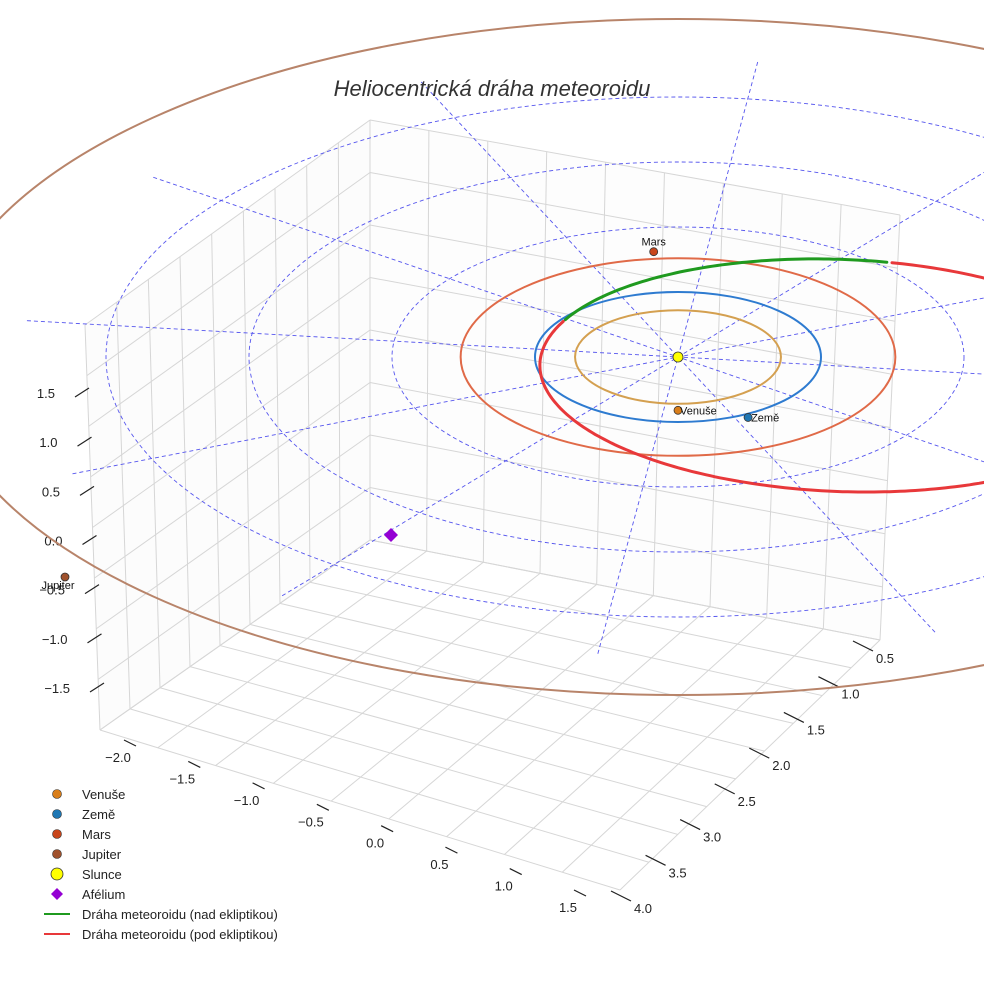 This screenshot has height=984, width=984. Describe the element at coordinates (57, 894) in the screenshot. I see `legend-swatch-diamond` at that location.